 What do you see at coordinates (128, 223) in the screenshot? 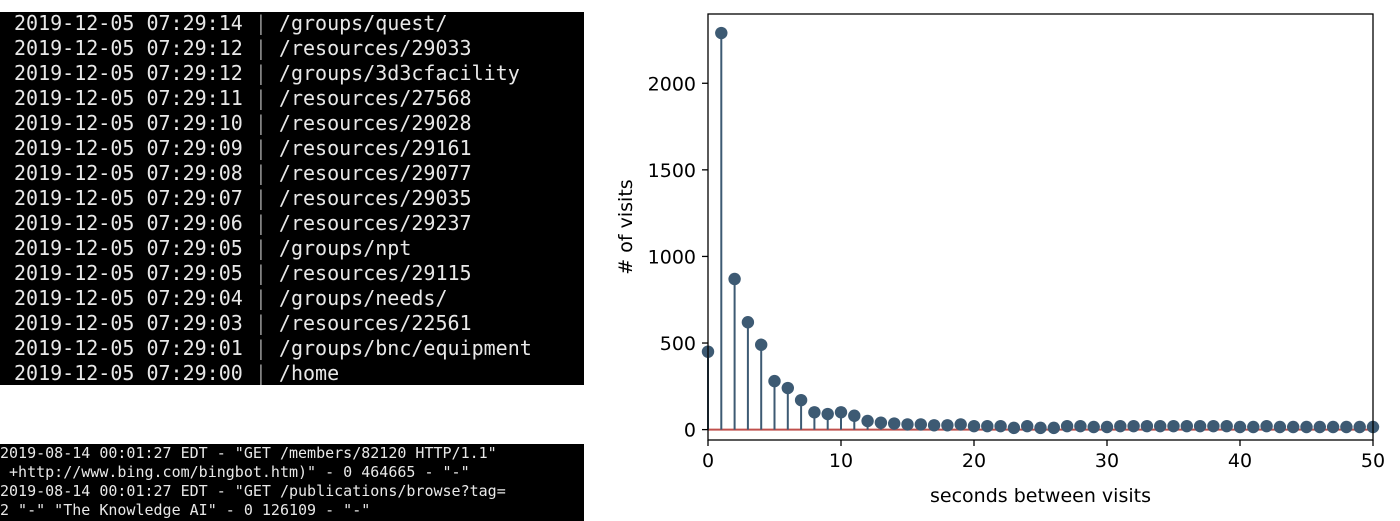
I see `log-timestamp: 2019-12-05 07:29:06` at bounding box center [128, 223].